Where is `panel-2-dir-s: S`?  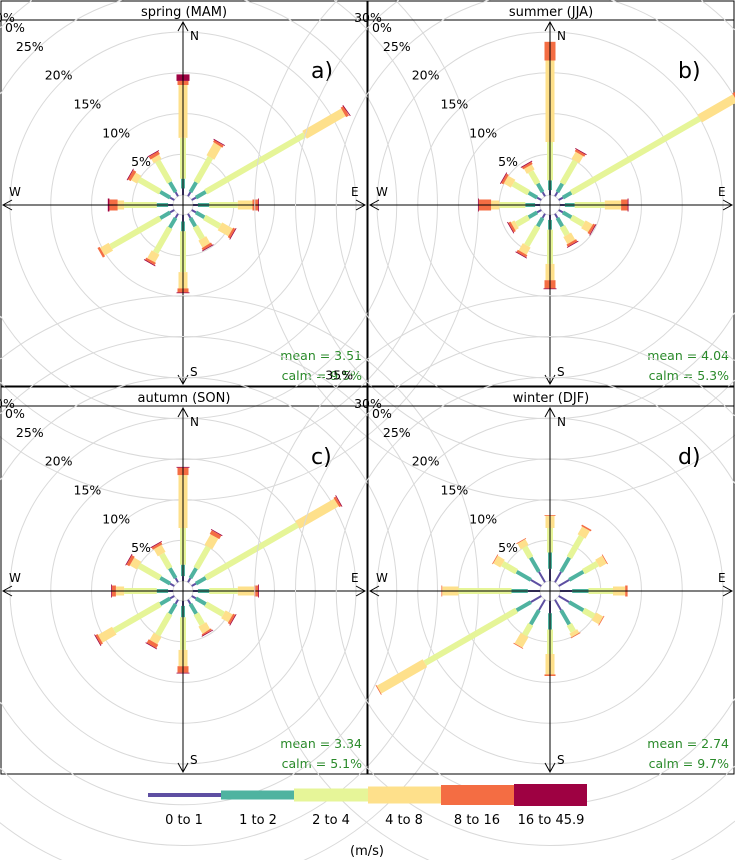 panel-2-dir-s: S is located at coordinates (194, 760).